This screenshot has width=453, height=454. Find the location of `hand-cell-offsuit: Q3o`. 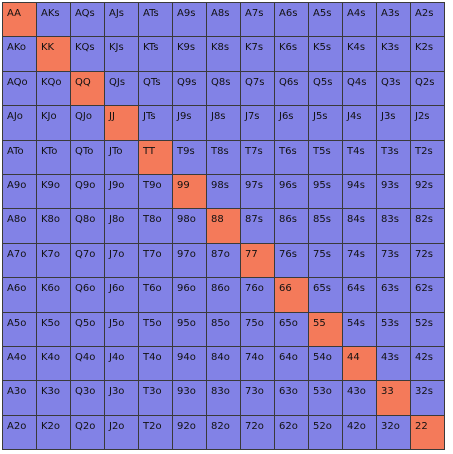

hand-cell-offsuit: Q3o is located at coordinates (88, 398).